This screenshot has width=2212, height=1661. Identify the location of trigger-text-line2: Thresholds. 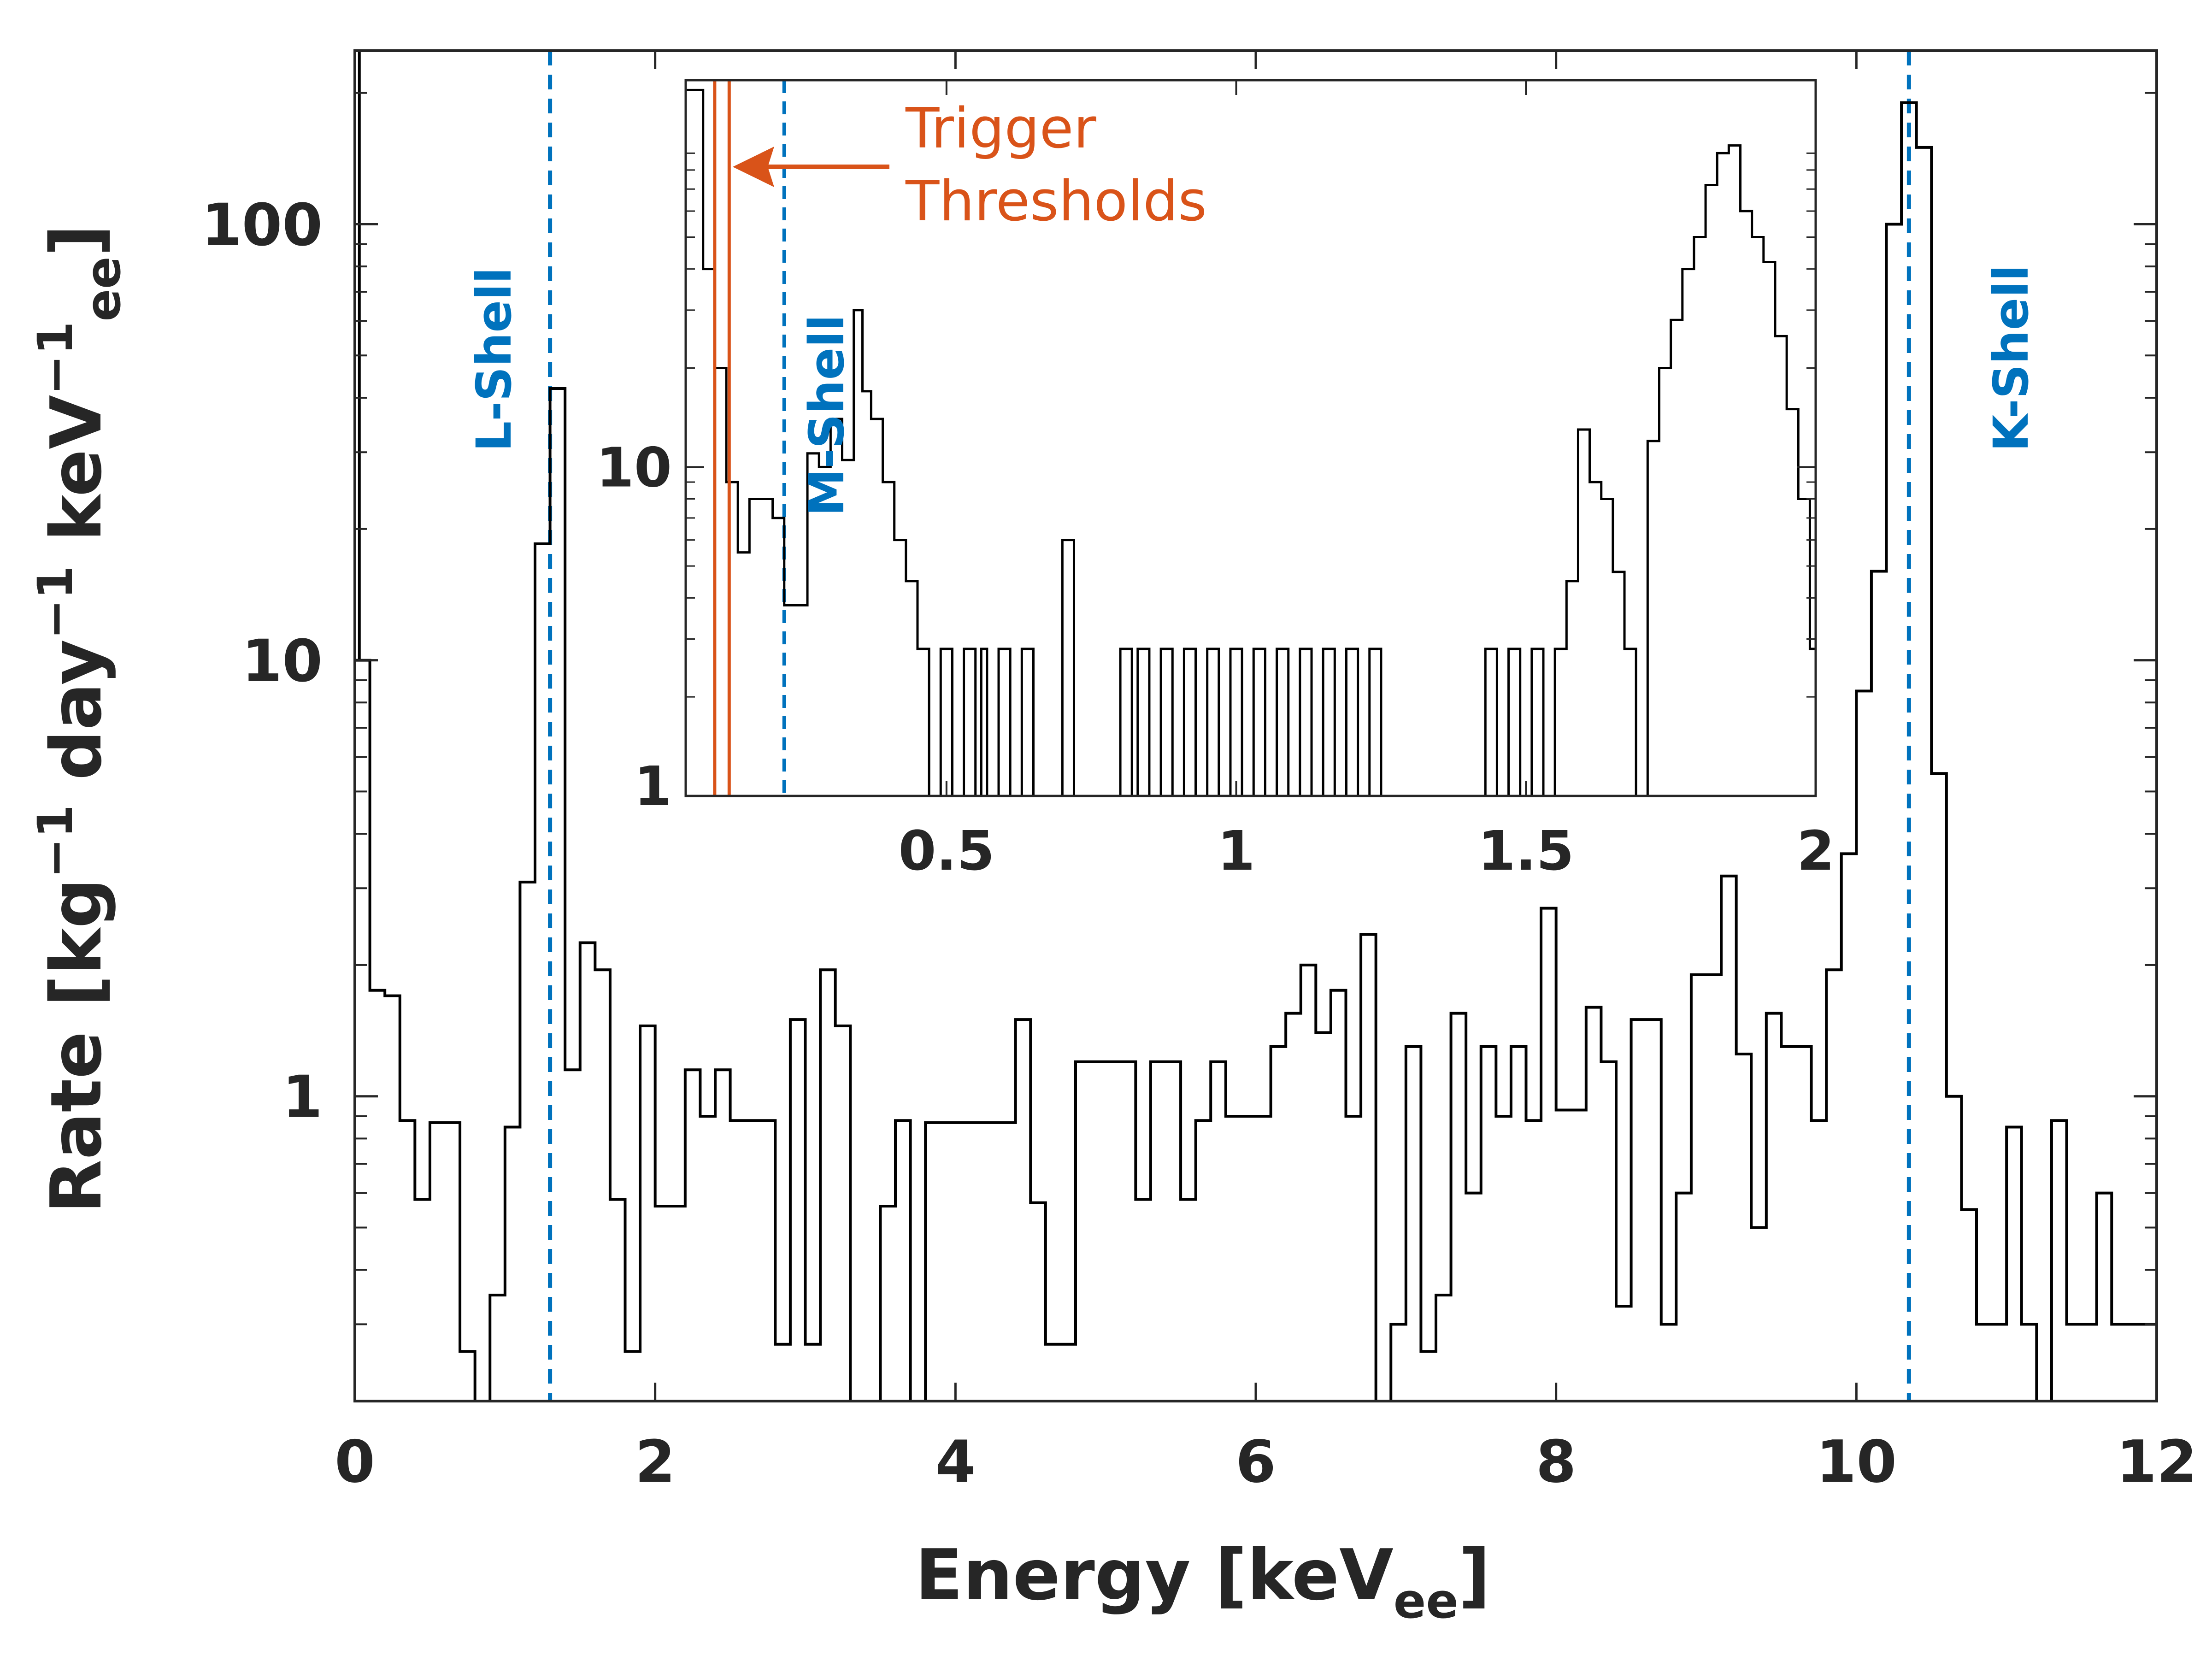
(1056, 202).